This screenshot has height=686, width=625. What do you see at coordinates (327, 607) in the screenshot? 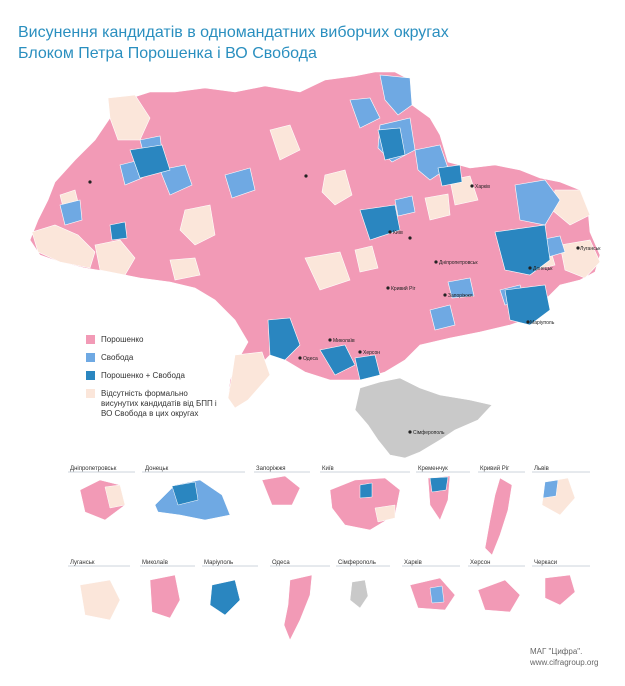
I see `inset-shapes-row2` at bounding box center [327, 607].